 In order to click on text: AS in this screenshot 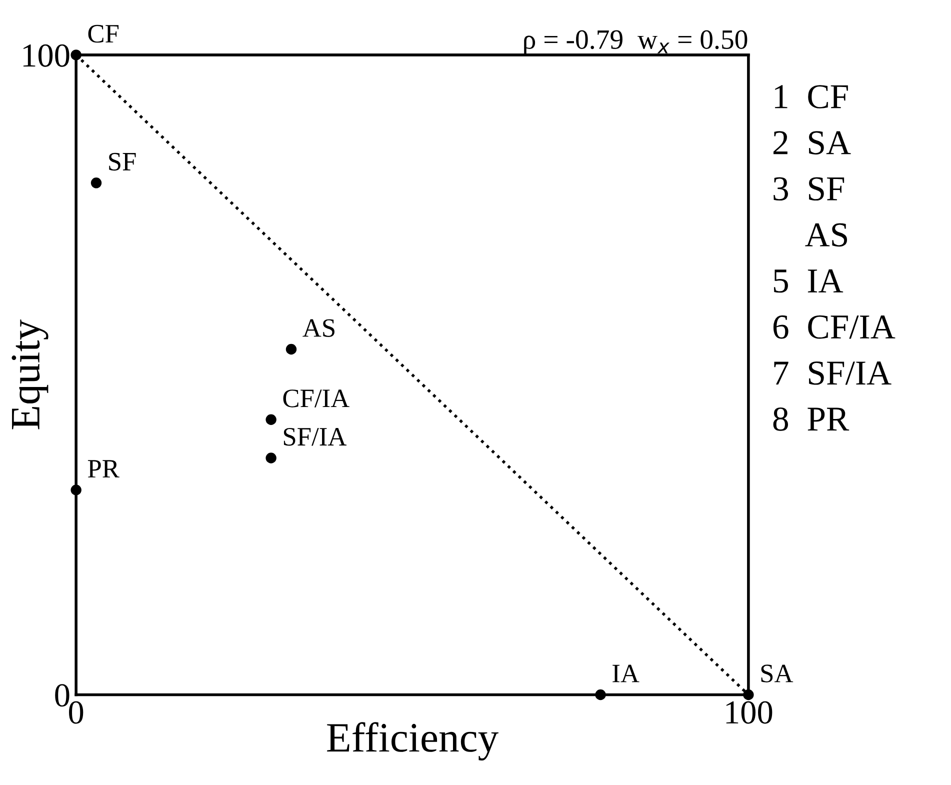, I will do `click(826, 235)`.